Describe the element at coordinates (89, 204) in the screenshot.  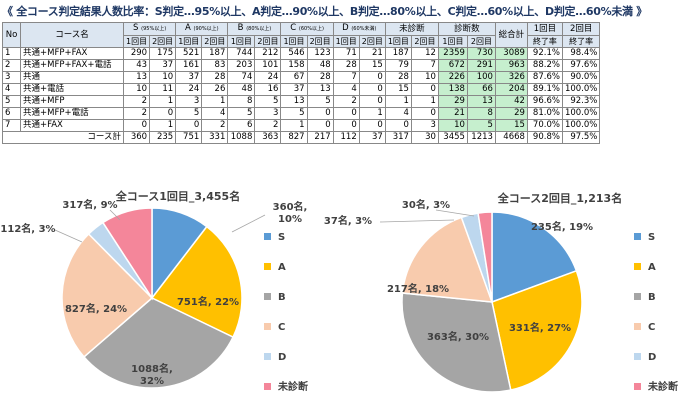
I see `data-label-5: 317名, 9%` at that location.